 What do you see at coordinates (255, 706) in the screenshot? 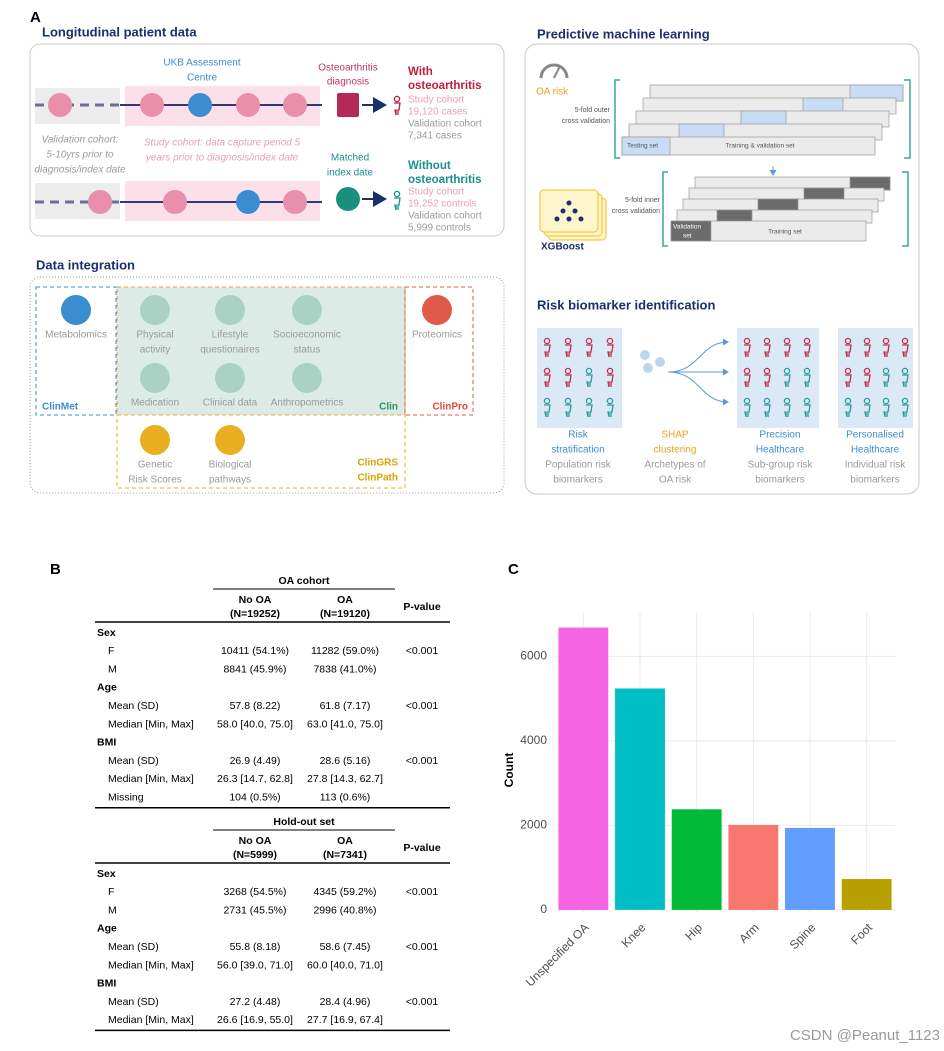
I see `table-cell: 57.8 (8.22)` at bounding box center [255, 706].